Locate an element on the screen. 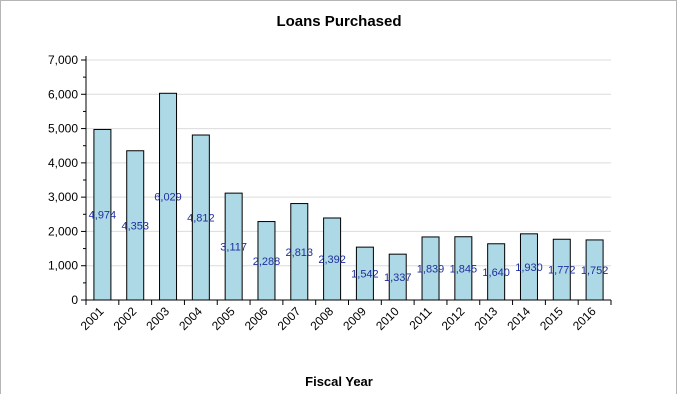 The image size is (678, 395). x-tick-label-2003: 2003 is located at coordinates (157, 318).